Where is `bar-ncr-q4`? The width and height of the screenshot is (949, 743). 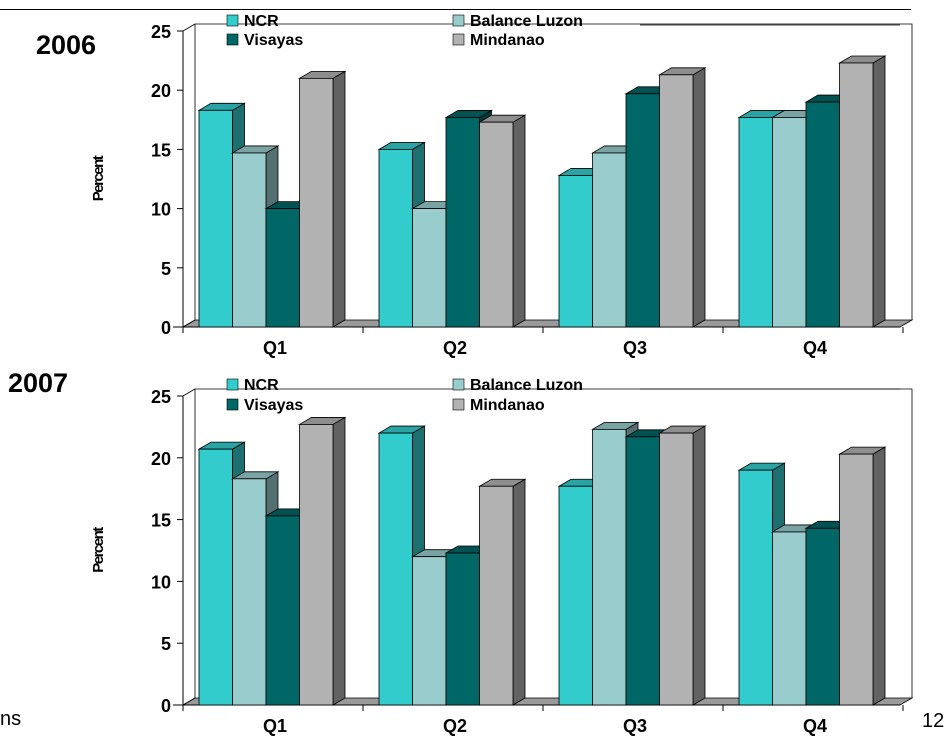 bar-ncr-q4 is located at coordinates (761, 584).